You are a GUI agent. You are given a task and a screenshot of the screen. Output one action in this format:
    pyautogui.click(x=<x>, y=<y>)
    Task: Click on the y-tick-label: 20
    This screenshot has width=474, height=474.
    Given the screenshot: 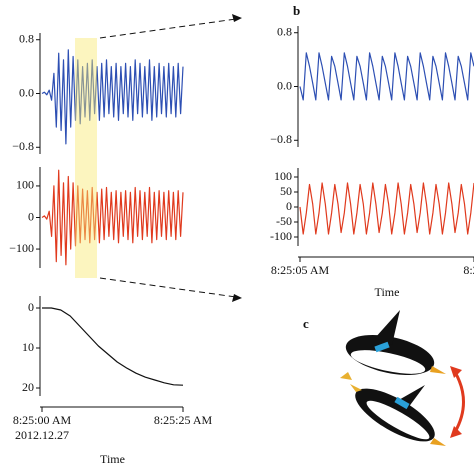 What is the action you would take?
    pyautogui.click(x=28, y=387)
    